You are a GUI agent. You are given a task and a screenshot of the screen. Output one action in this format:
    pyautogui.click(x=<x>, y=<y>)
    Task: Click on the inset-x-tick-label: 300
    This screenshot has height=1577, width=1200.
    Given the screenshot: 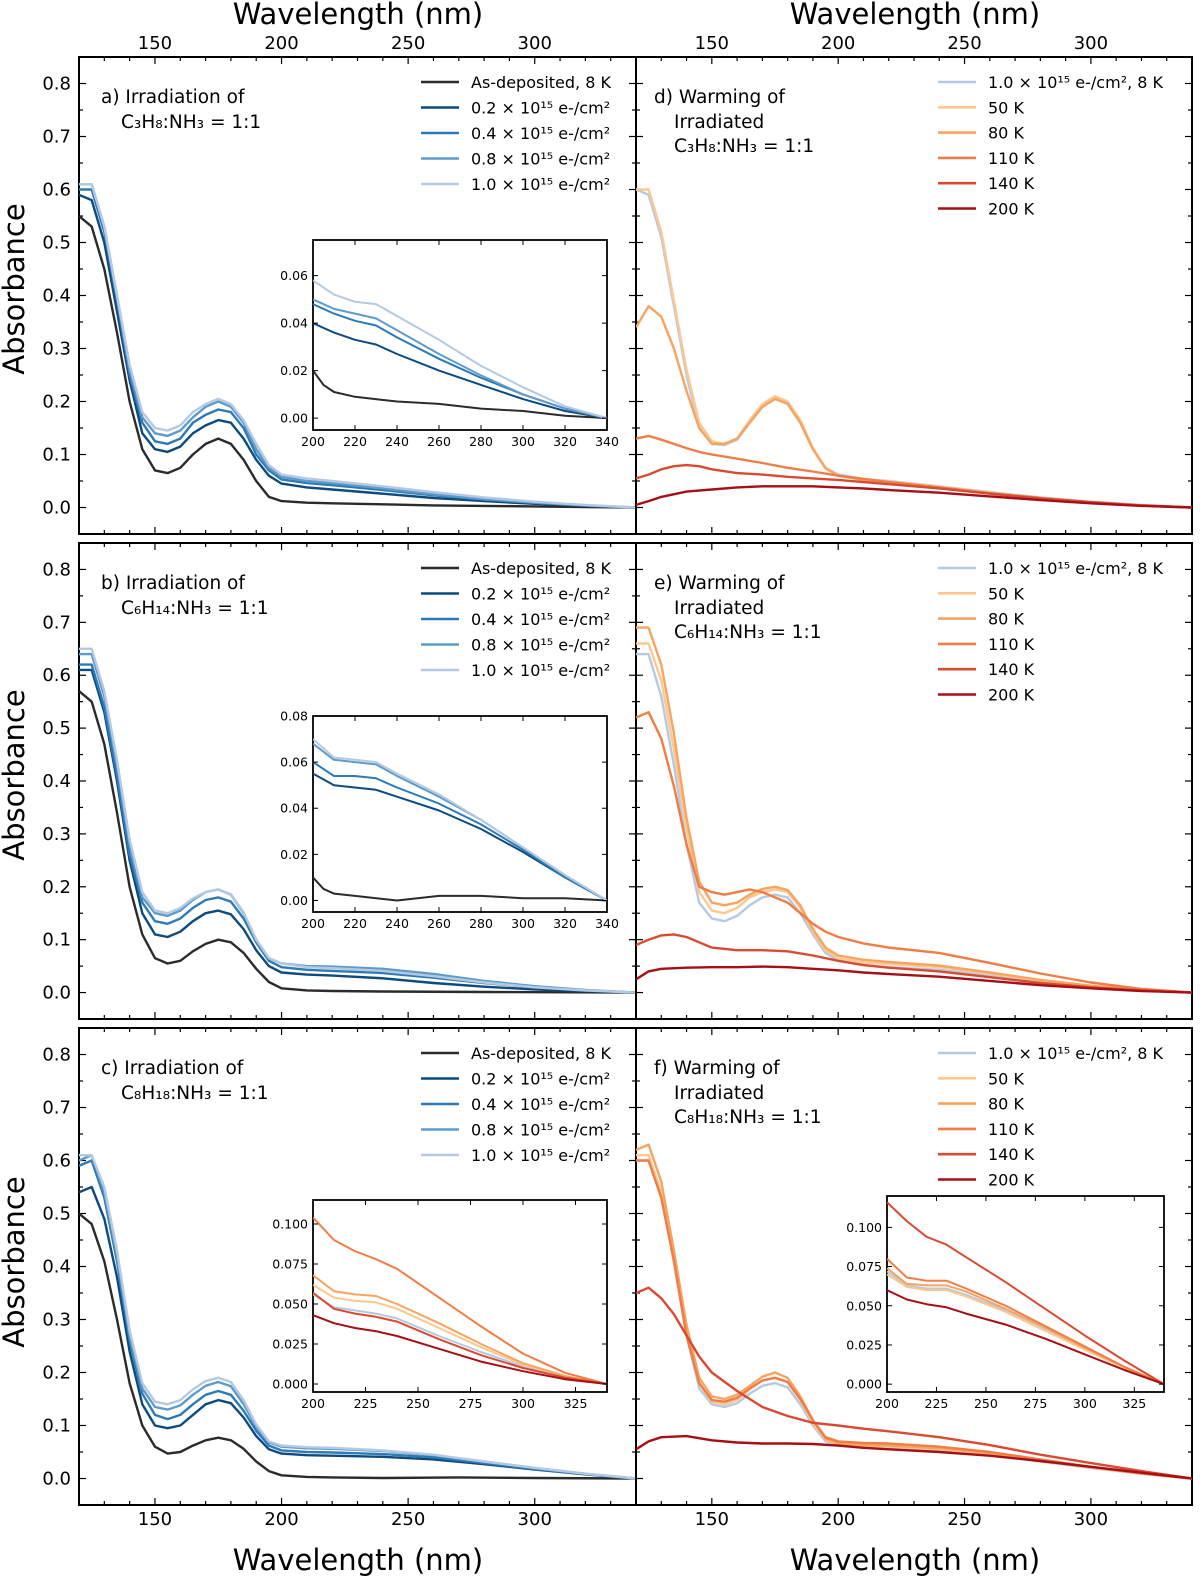 What is the action you would take?
    pyautogui.click(x=523, y=923)
    